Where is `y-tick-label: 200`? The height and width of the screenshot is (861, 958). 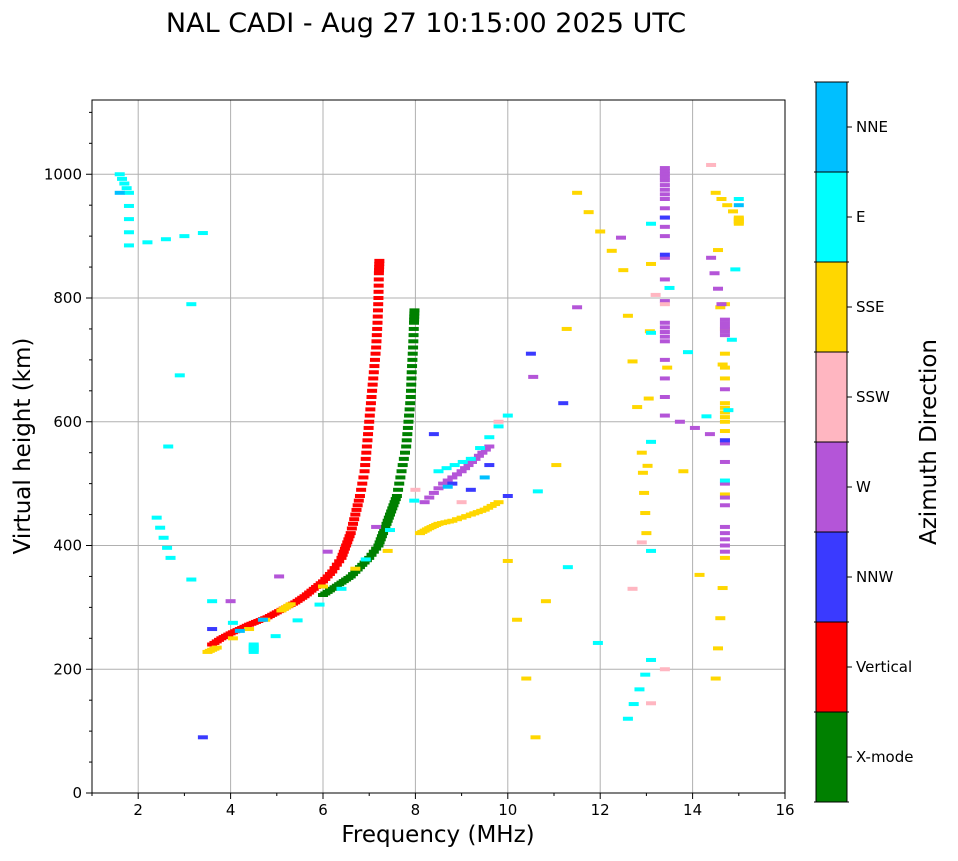 y-tick-label: 200 is located at coordinates (67, 669).